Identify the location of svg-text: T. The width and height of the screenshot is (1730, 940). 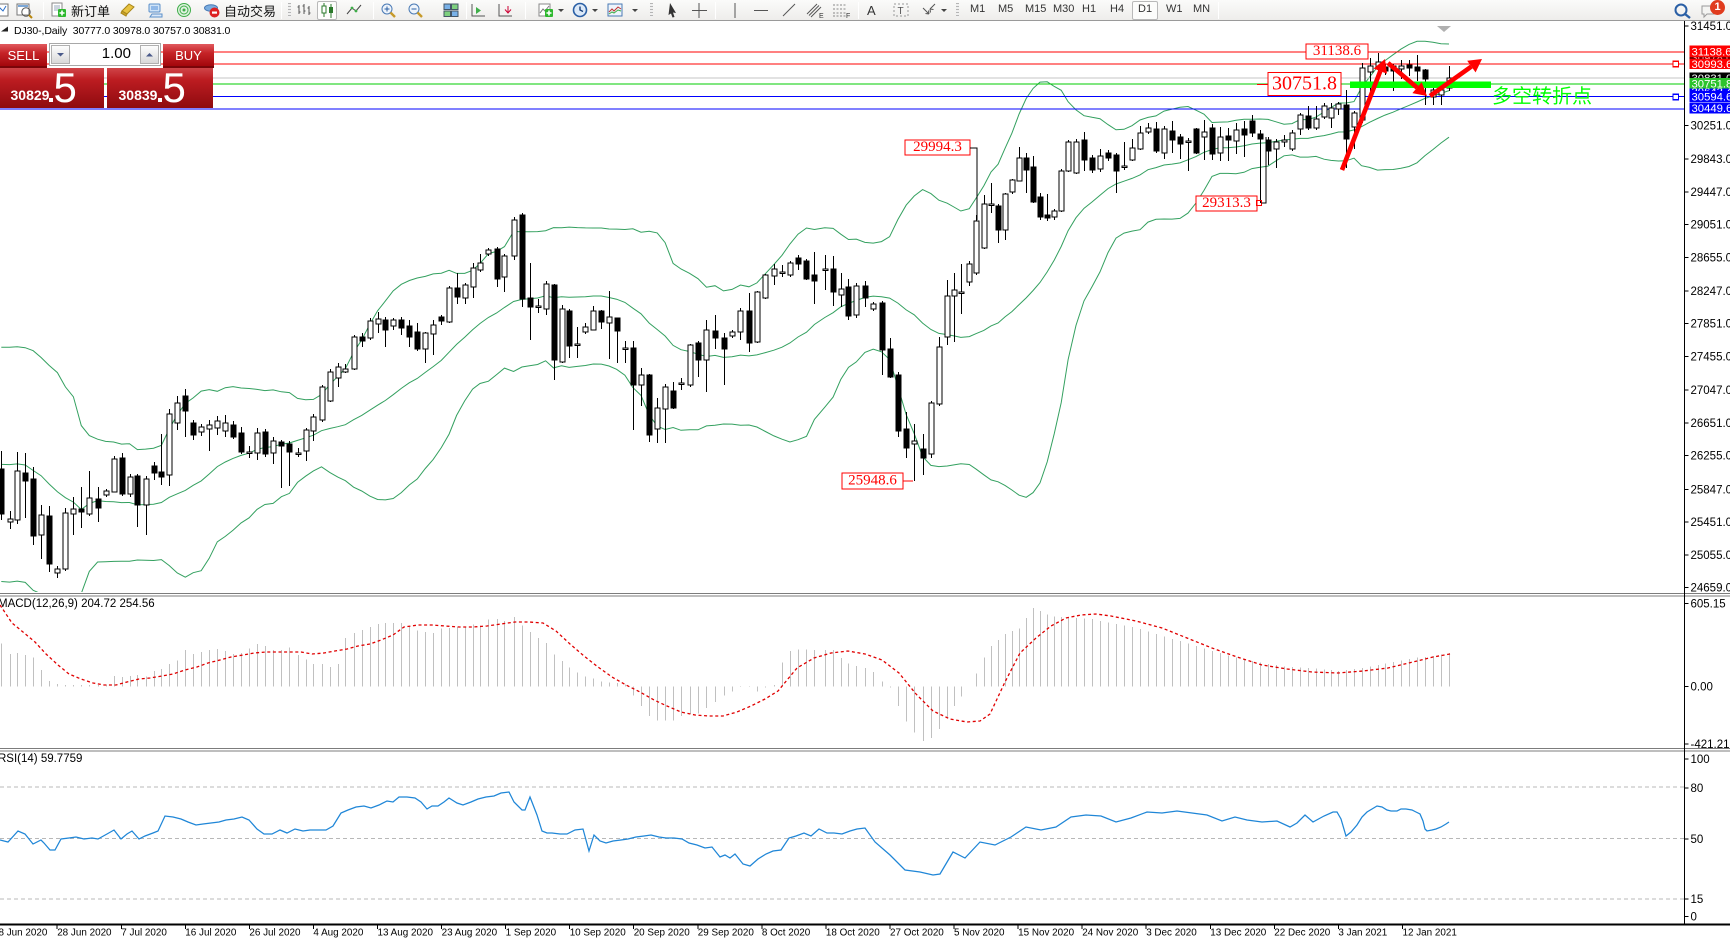
(901, 11).